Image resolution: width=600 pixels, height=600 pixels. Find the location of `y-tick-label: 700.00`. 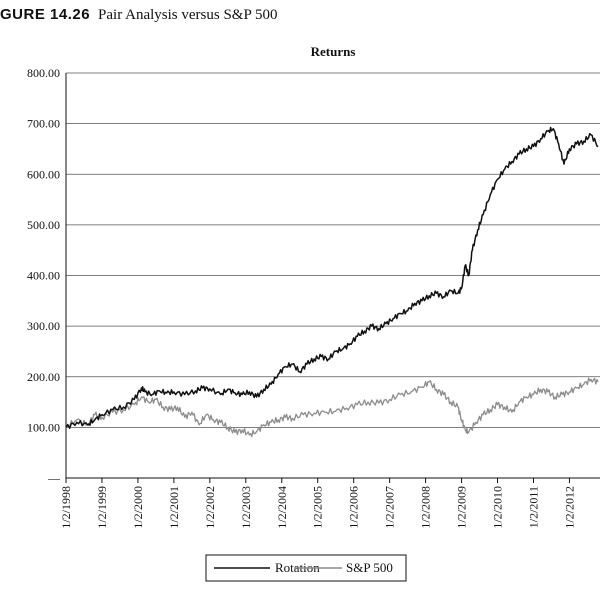

y-tick-label: 700.00 is located at coordinates (43, 124).